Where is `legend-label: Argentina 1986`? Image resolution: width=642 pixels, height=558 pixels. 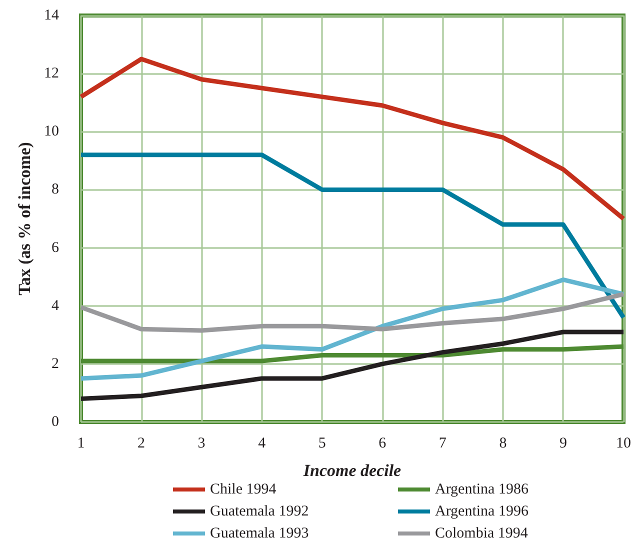 legend-label: Argentina 1986 is located at coordinates (482, 490).